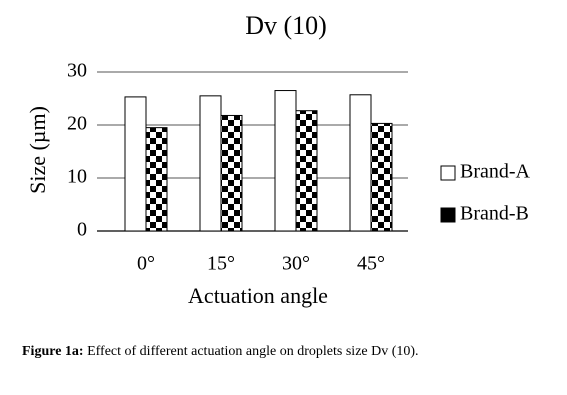 The height and width of the screenshot is (395, 567). I want to click on y-tick-label: 30, so click(77, 71).